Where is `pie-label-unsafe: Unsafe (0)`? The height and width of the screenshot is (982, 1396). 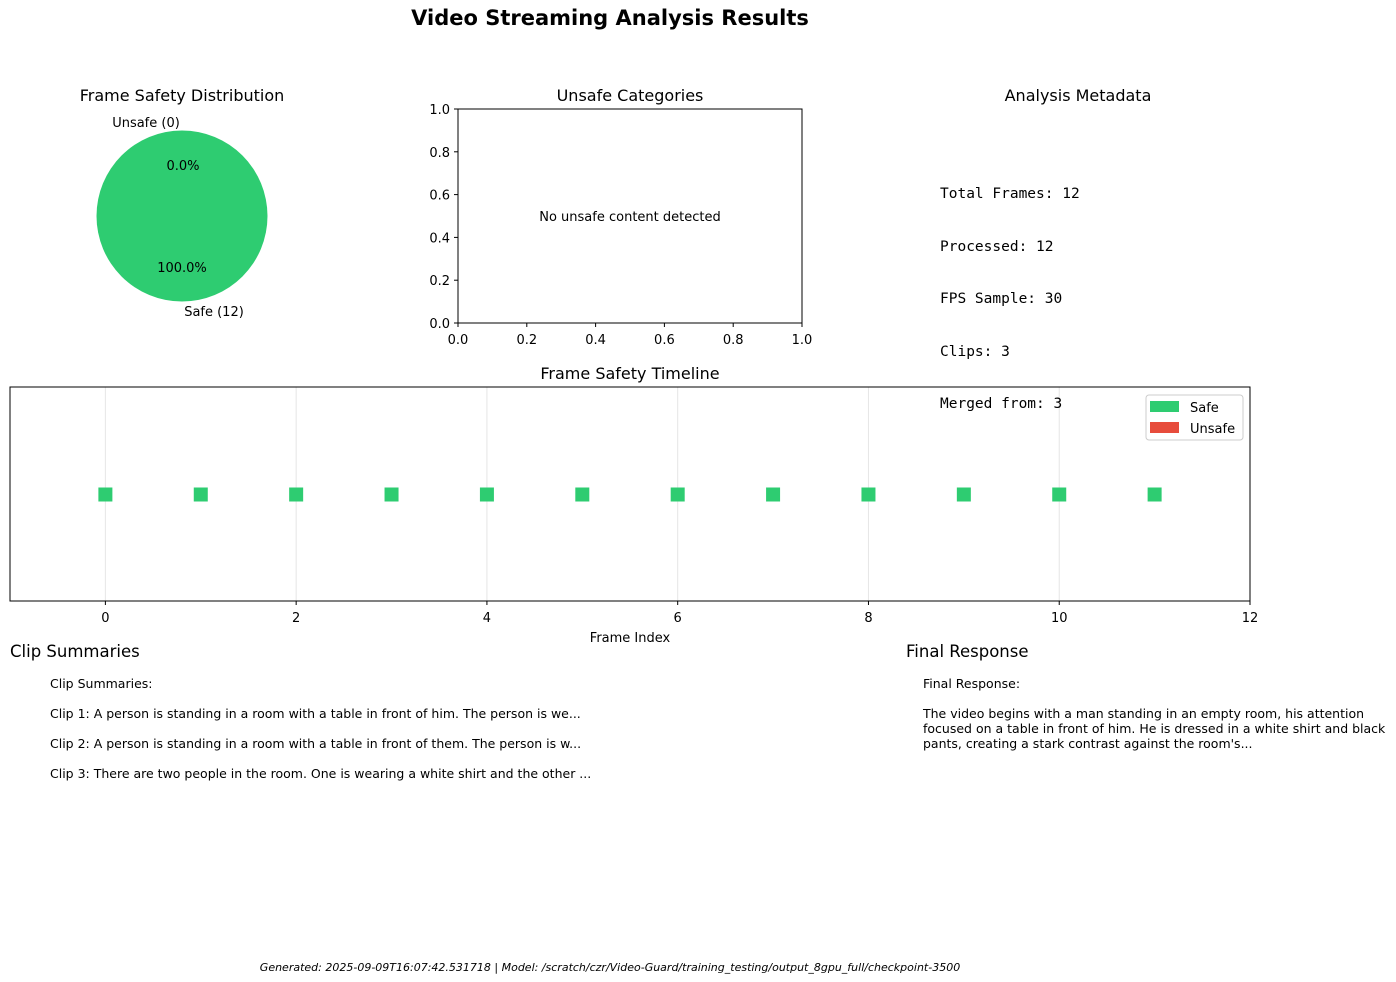 pie-label-unsafe: Unsafe (0) is located at coordinates (146, 123).